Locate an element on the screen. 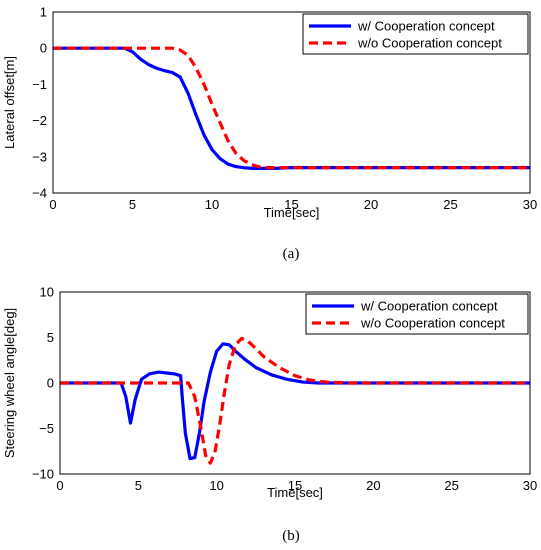 The width and height of the screenshot is (541, 550). y-axis-label: Steering wheel angle[deg] is located at coordinates (9, 383).